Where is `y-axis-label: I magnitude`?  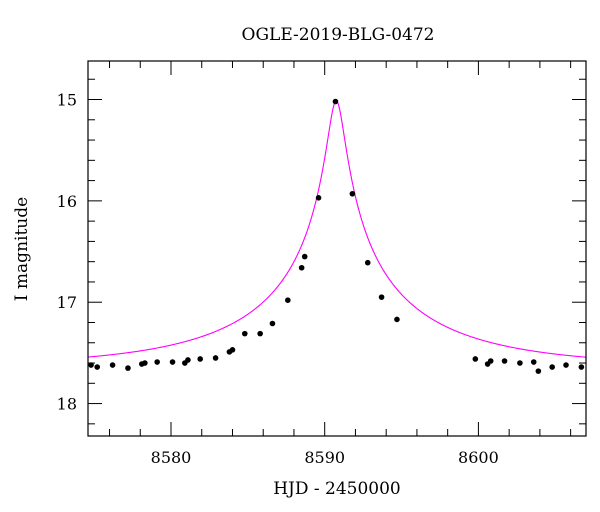
y-axis-label: I magnitude is located at coordinates (22, 249).